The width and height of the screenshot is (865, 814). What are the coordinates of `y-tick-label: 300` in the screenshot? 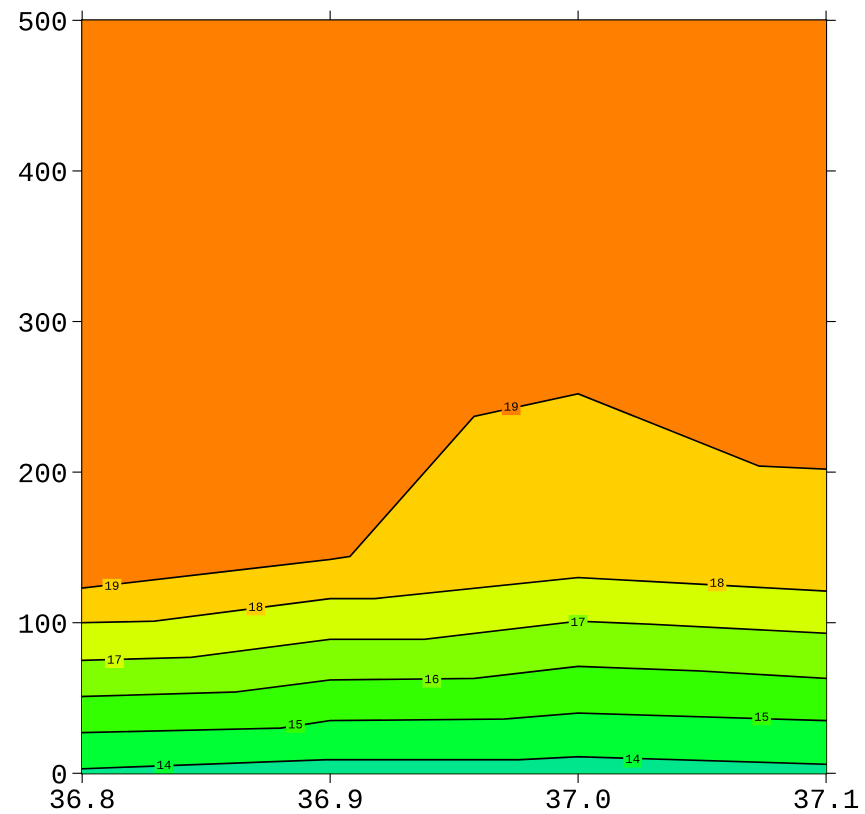 It's located at (42, 322).